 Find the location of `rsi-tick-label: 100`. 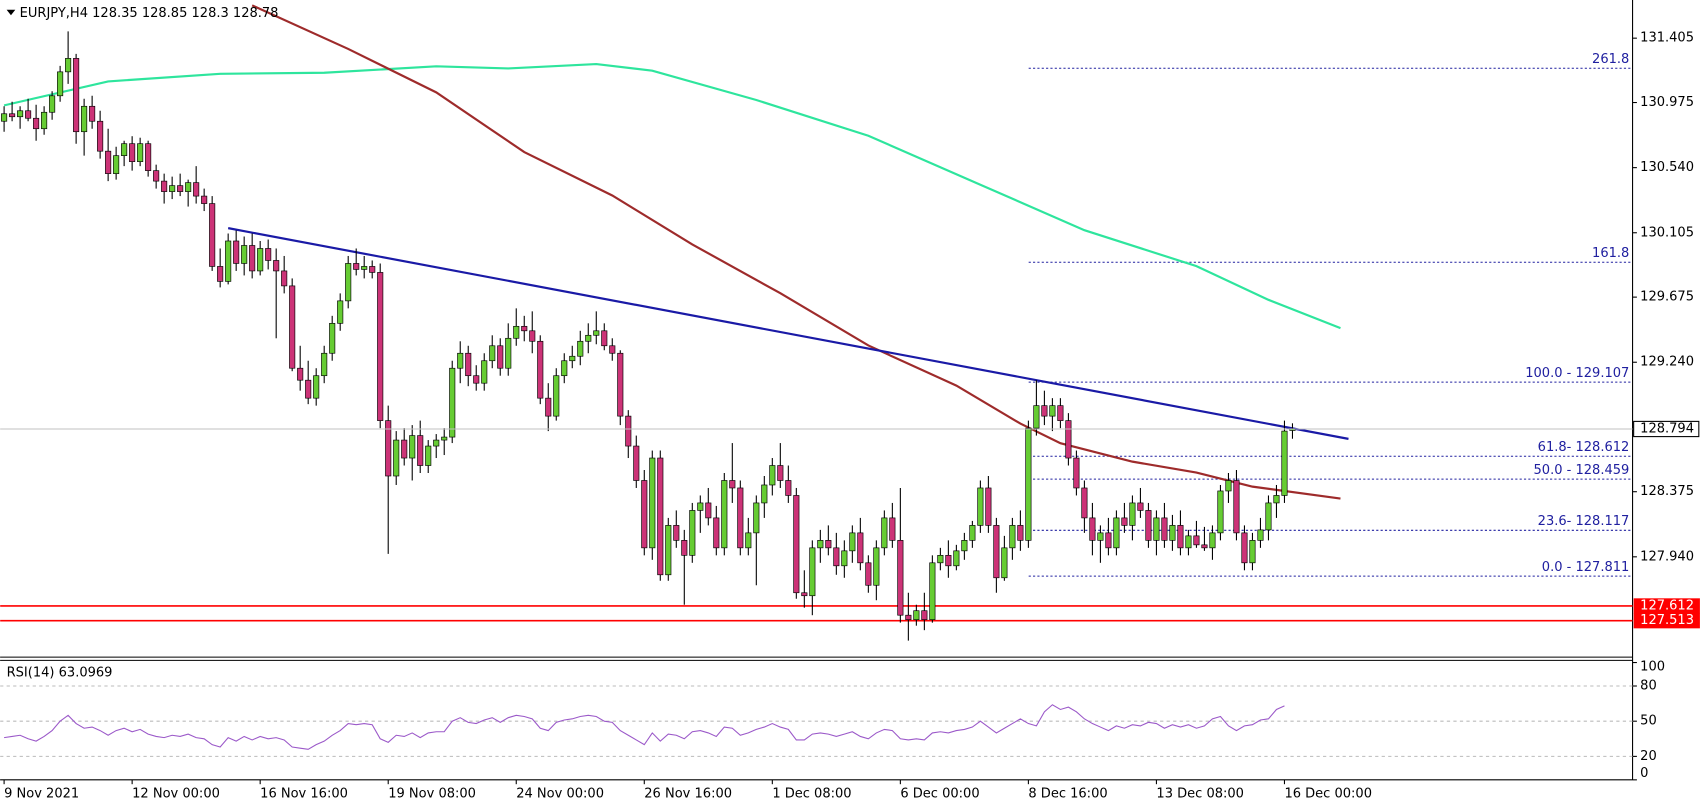

rsi-tick-label: 100 is located at coordinates (1652, 666).